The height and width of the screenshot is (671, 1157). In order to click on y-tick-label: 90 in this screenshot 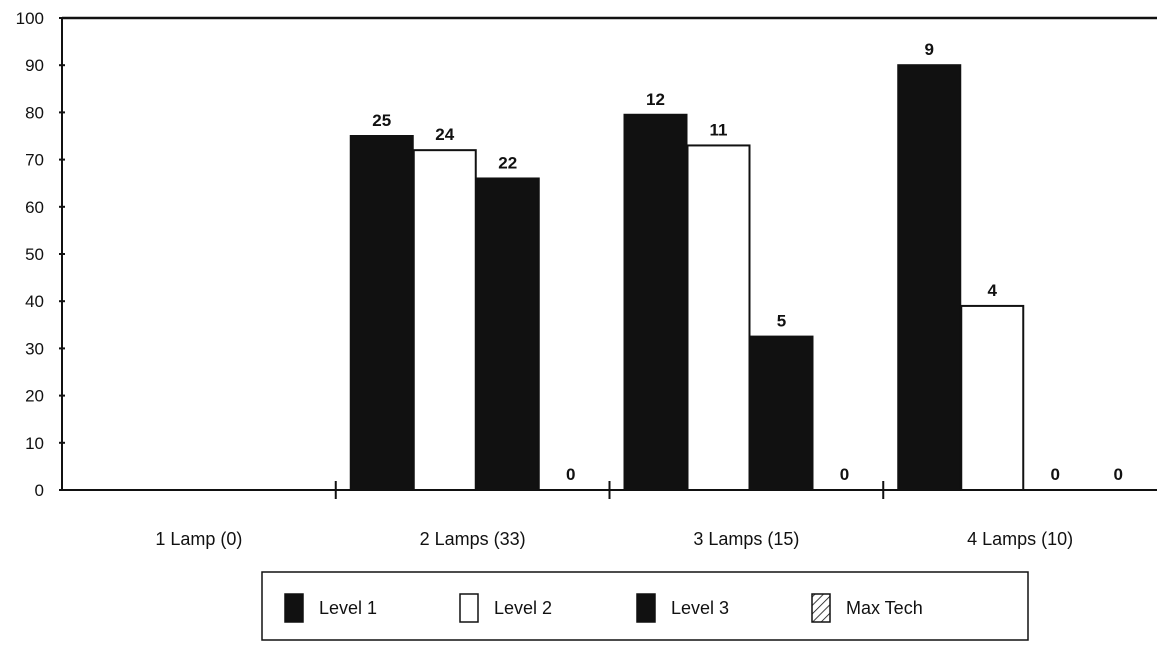, I will do `click(34, 65)`.